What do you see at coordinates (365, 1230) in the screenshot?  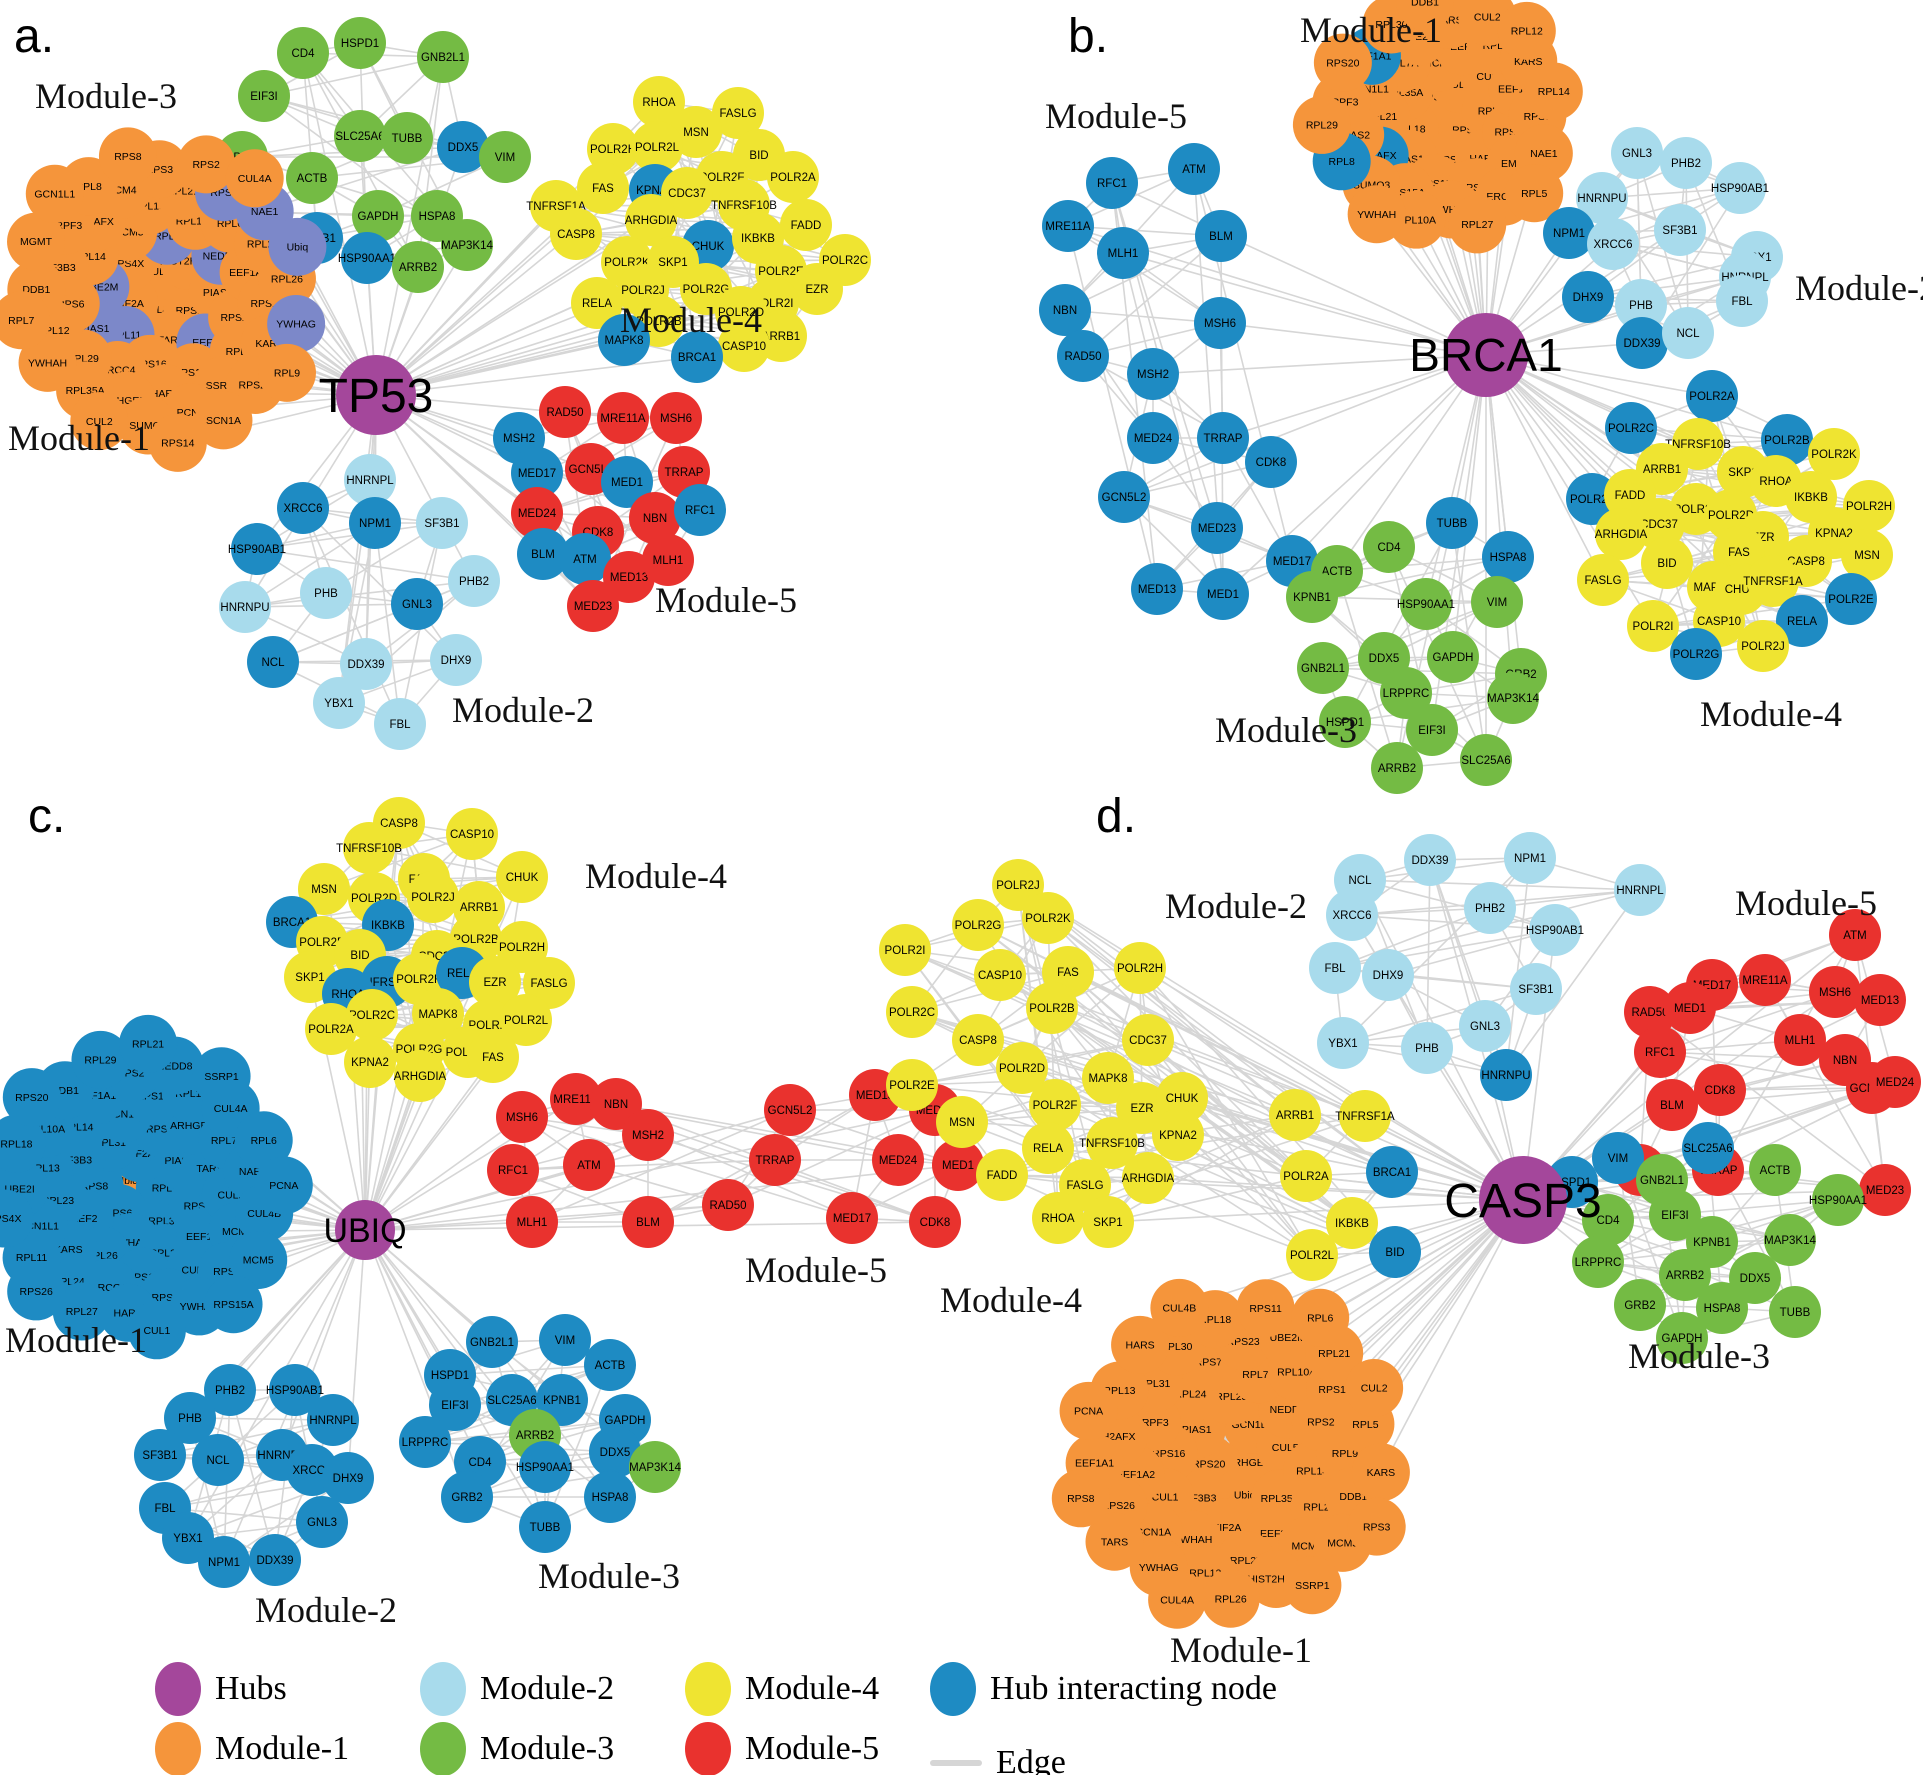 I see `hub-UBIQ` at bounding box center [365, 1230].